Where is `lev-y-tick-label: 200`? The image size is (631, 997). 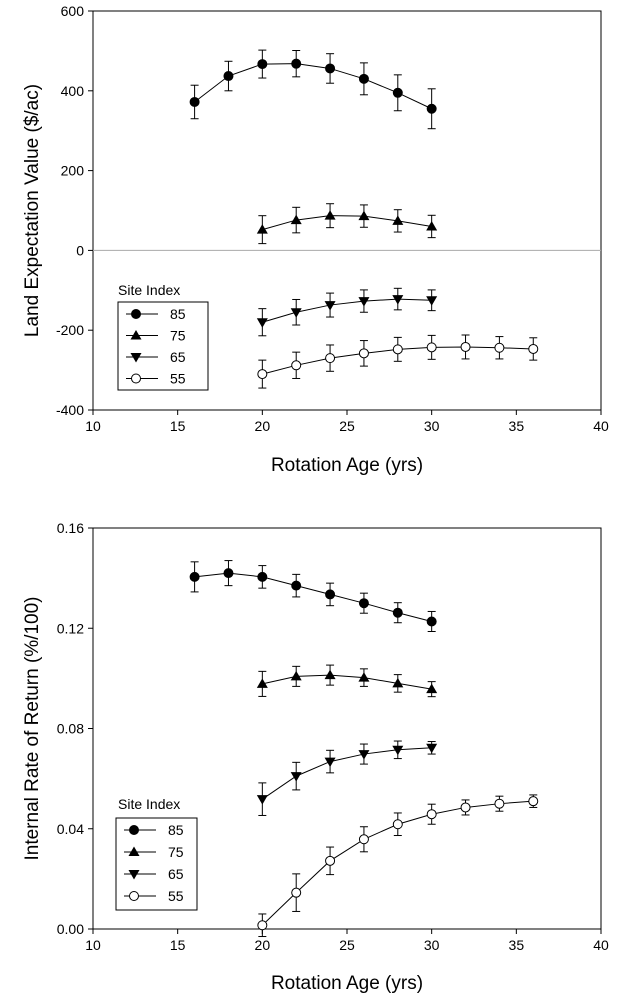
lev-y-tick-label: 200 is located at coordinates (73, 171).